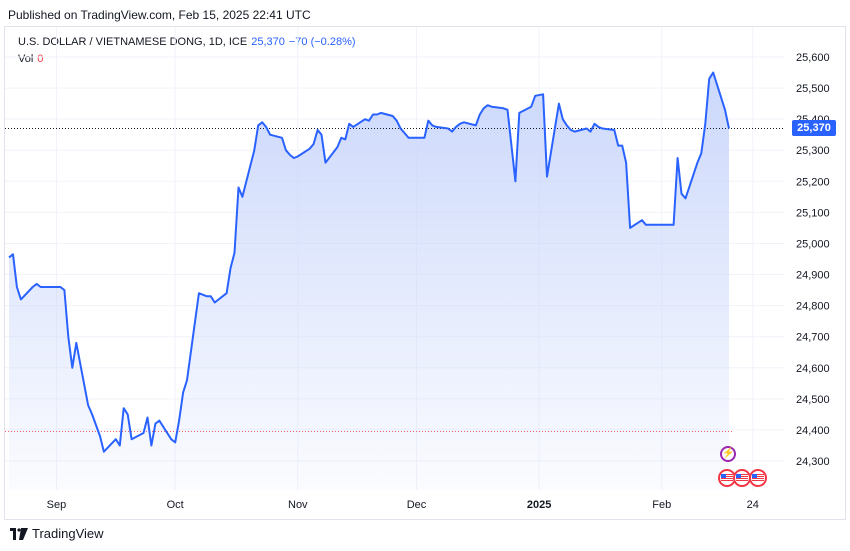 The width and height of the screenshot is (850, 551). I want to click on y-tick-label: 25,000, so click(813, 244).